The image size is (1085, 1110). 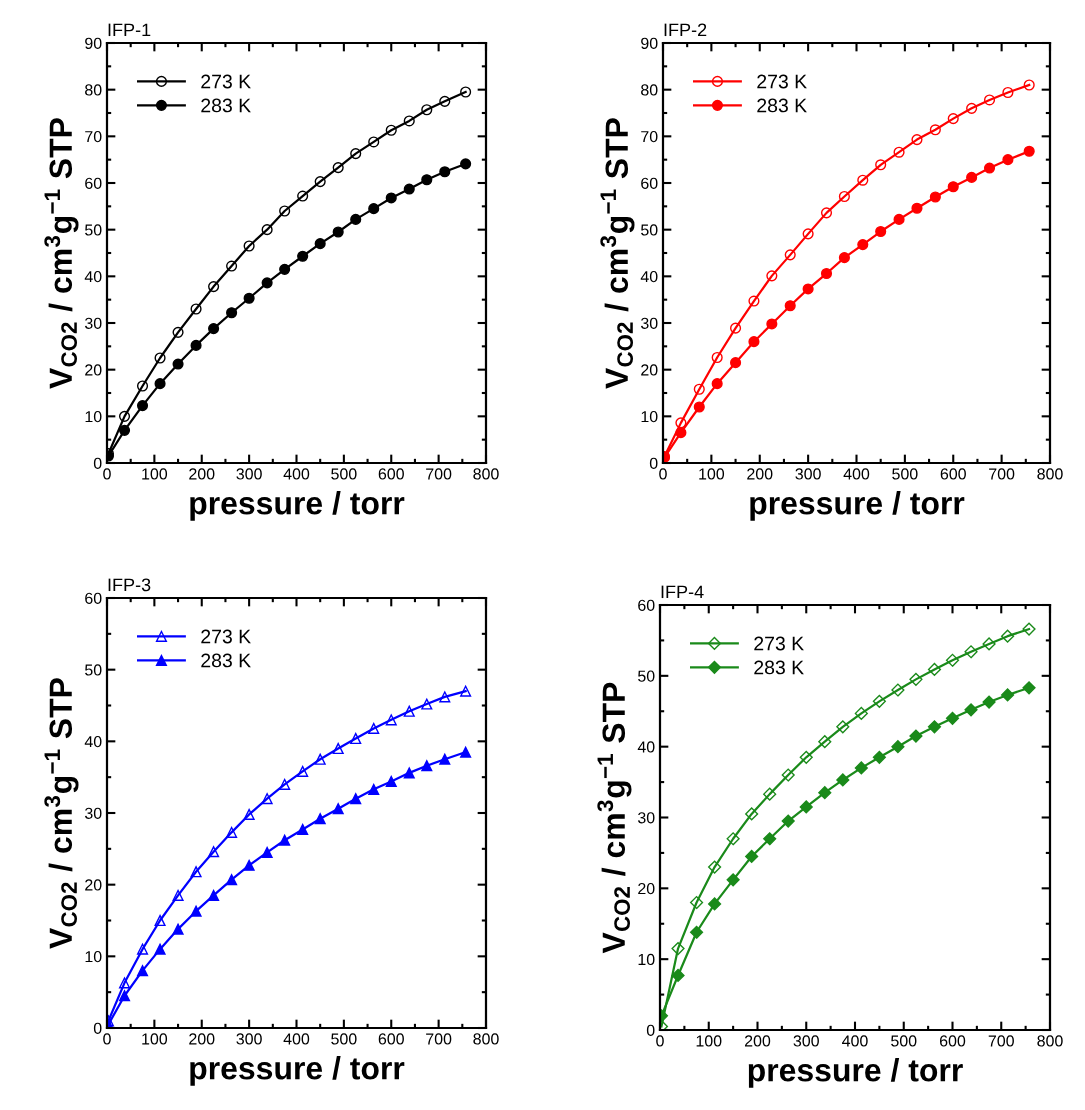 I want to click on chart-title: IFP-4, so click(x=682, y=592).